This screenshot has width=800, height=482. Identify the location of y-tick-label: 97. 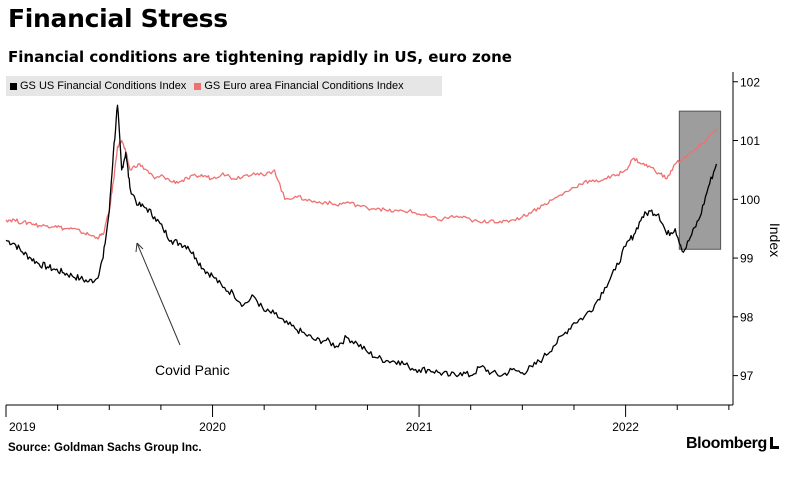
(747, 376).